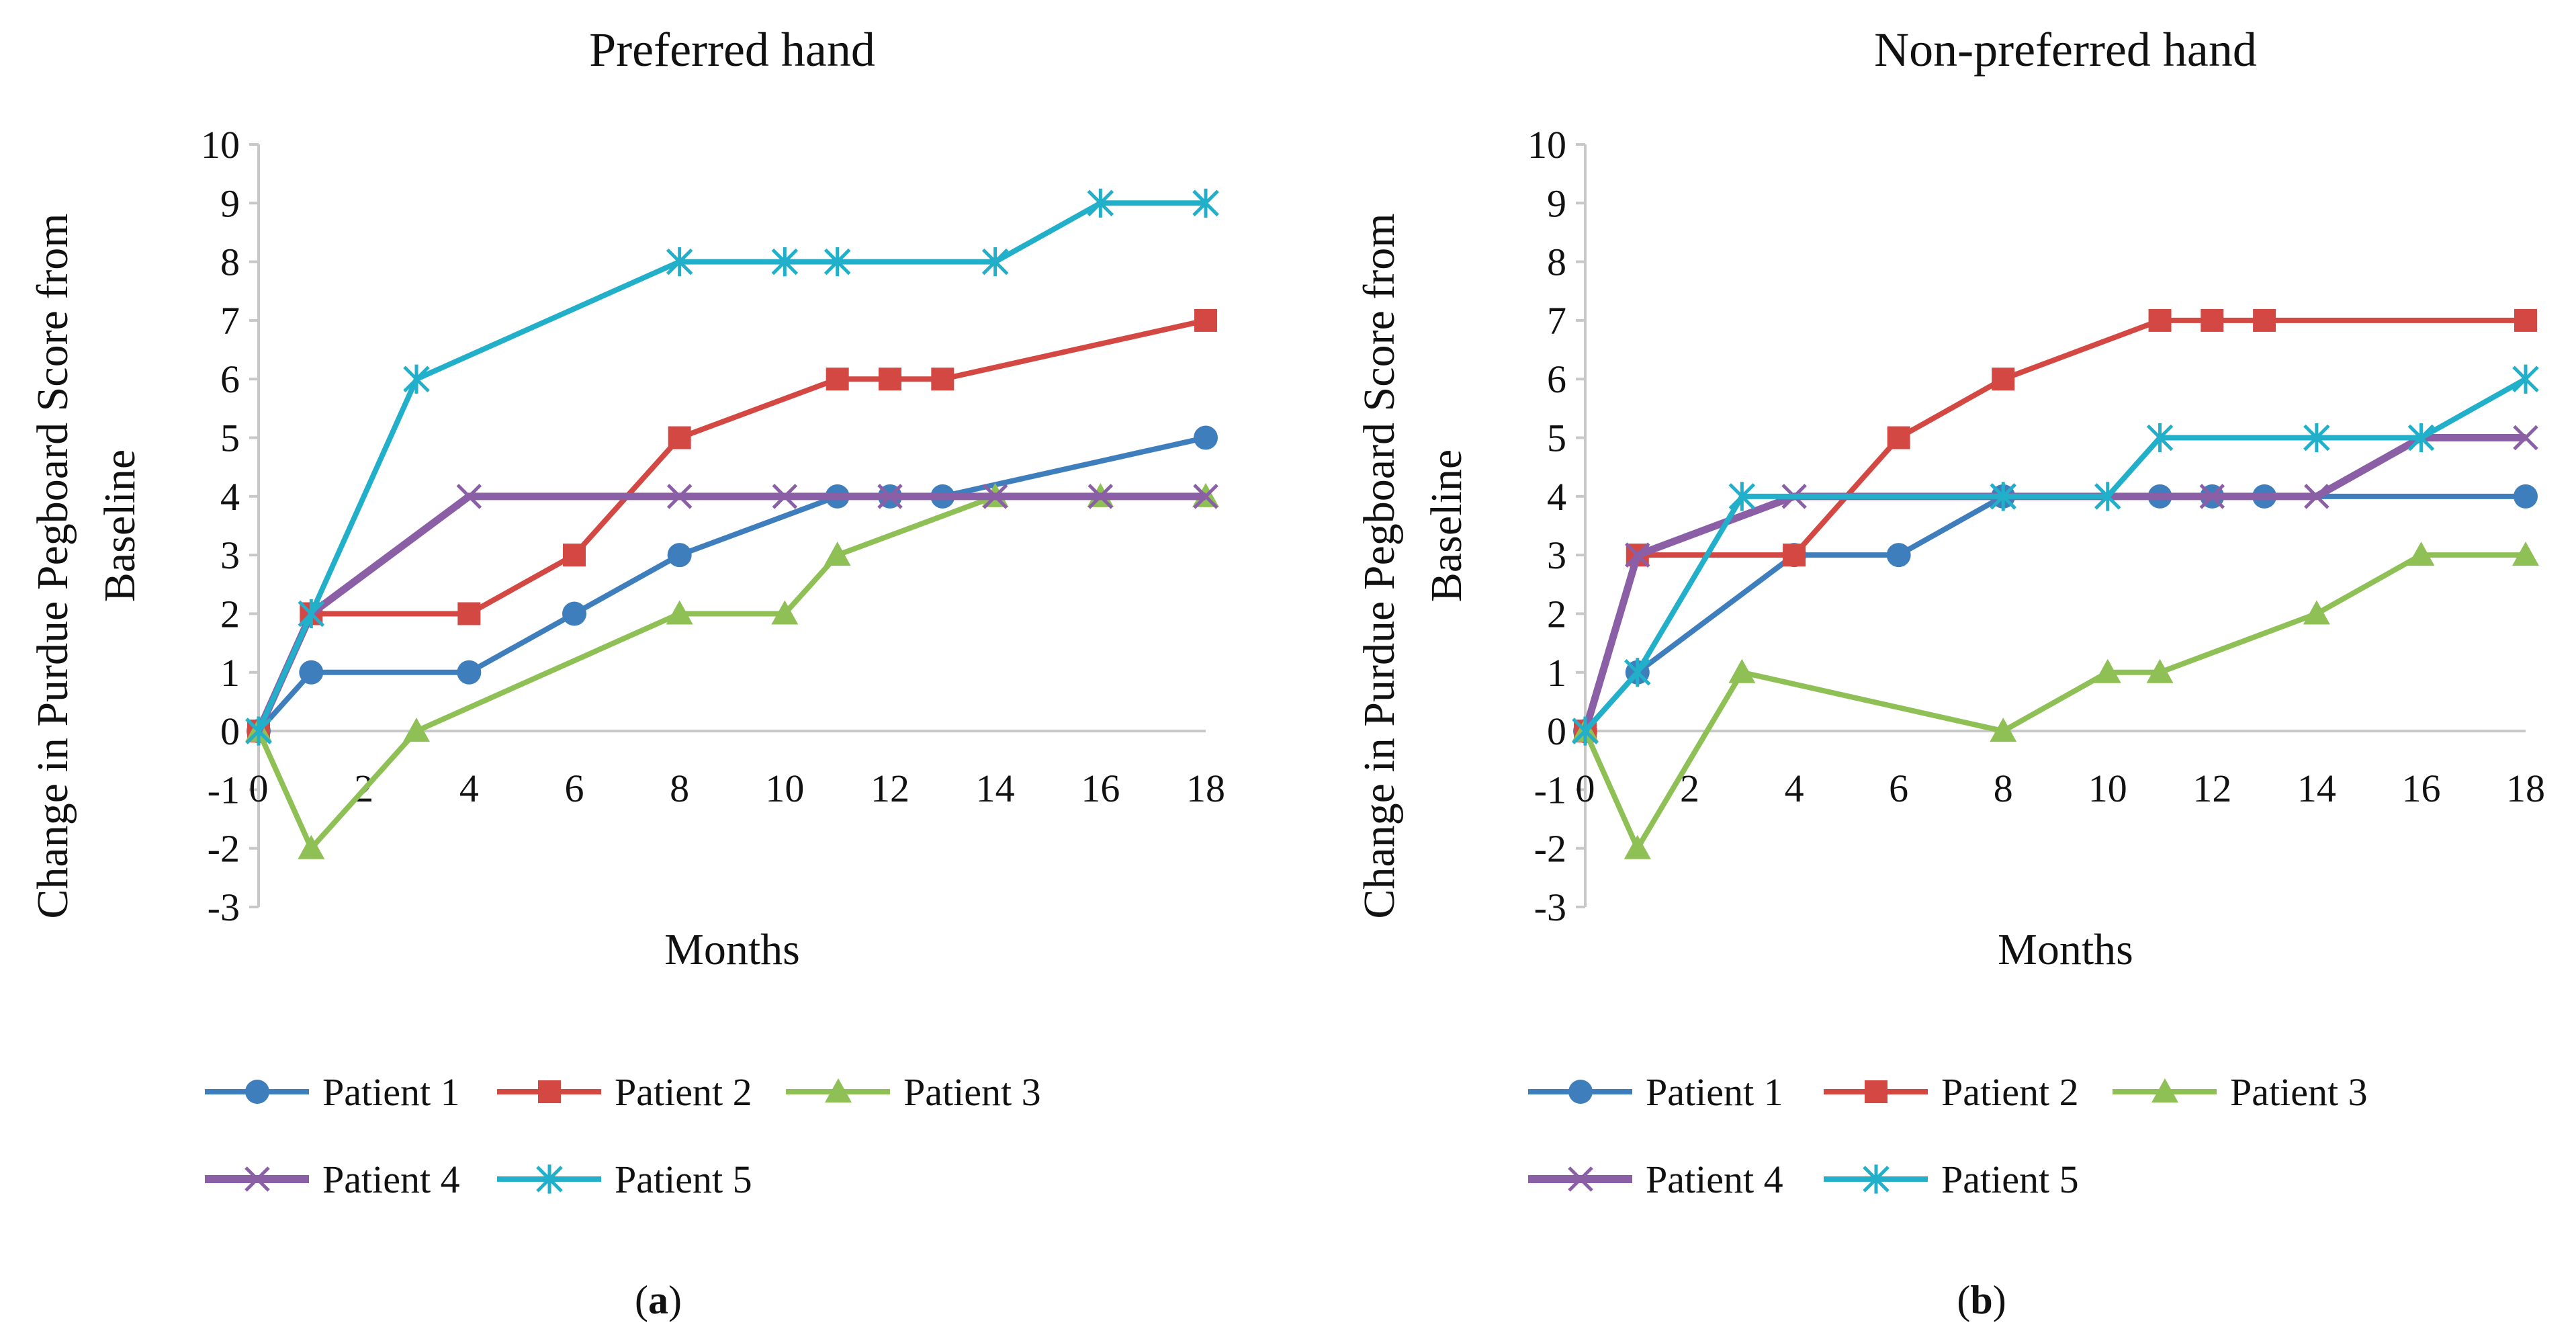  What do you see at coordinates (1556, 438) in the screenshot?
I see `y-tick-label: 5` at bounding box center [1556, 438].